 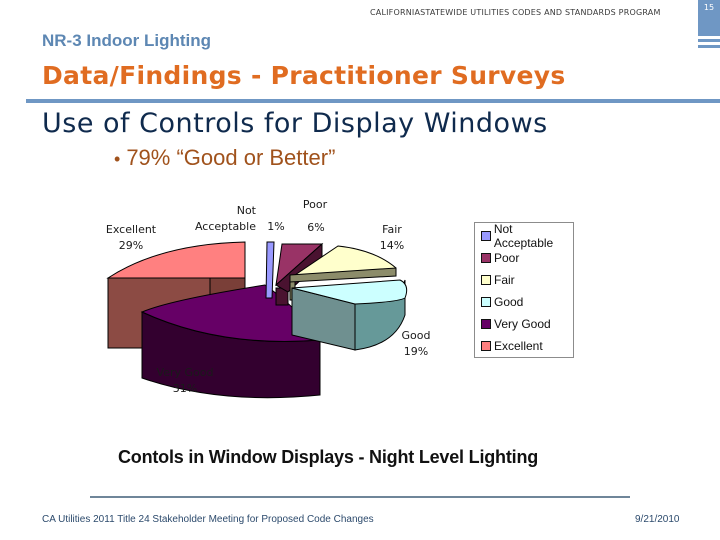 What do you see at coordinates (299, 274) in the screenshot?
I see `slice-poor` at bounding box center [299, 274].